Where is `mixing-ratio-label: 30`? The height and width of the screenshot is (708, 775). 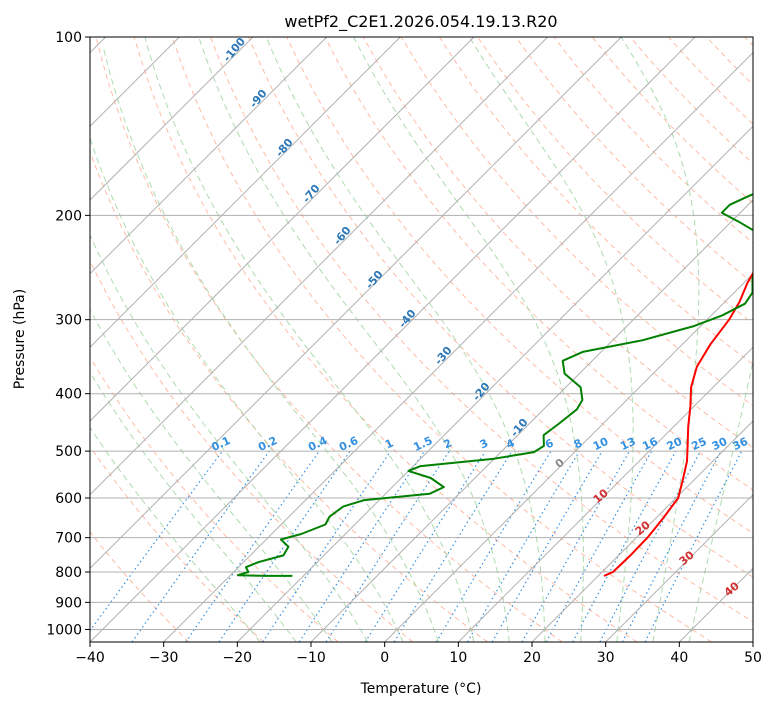 mixing-ratio-label: 30 is located at coordinates (720, 444).